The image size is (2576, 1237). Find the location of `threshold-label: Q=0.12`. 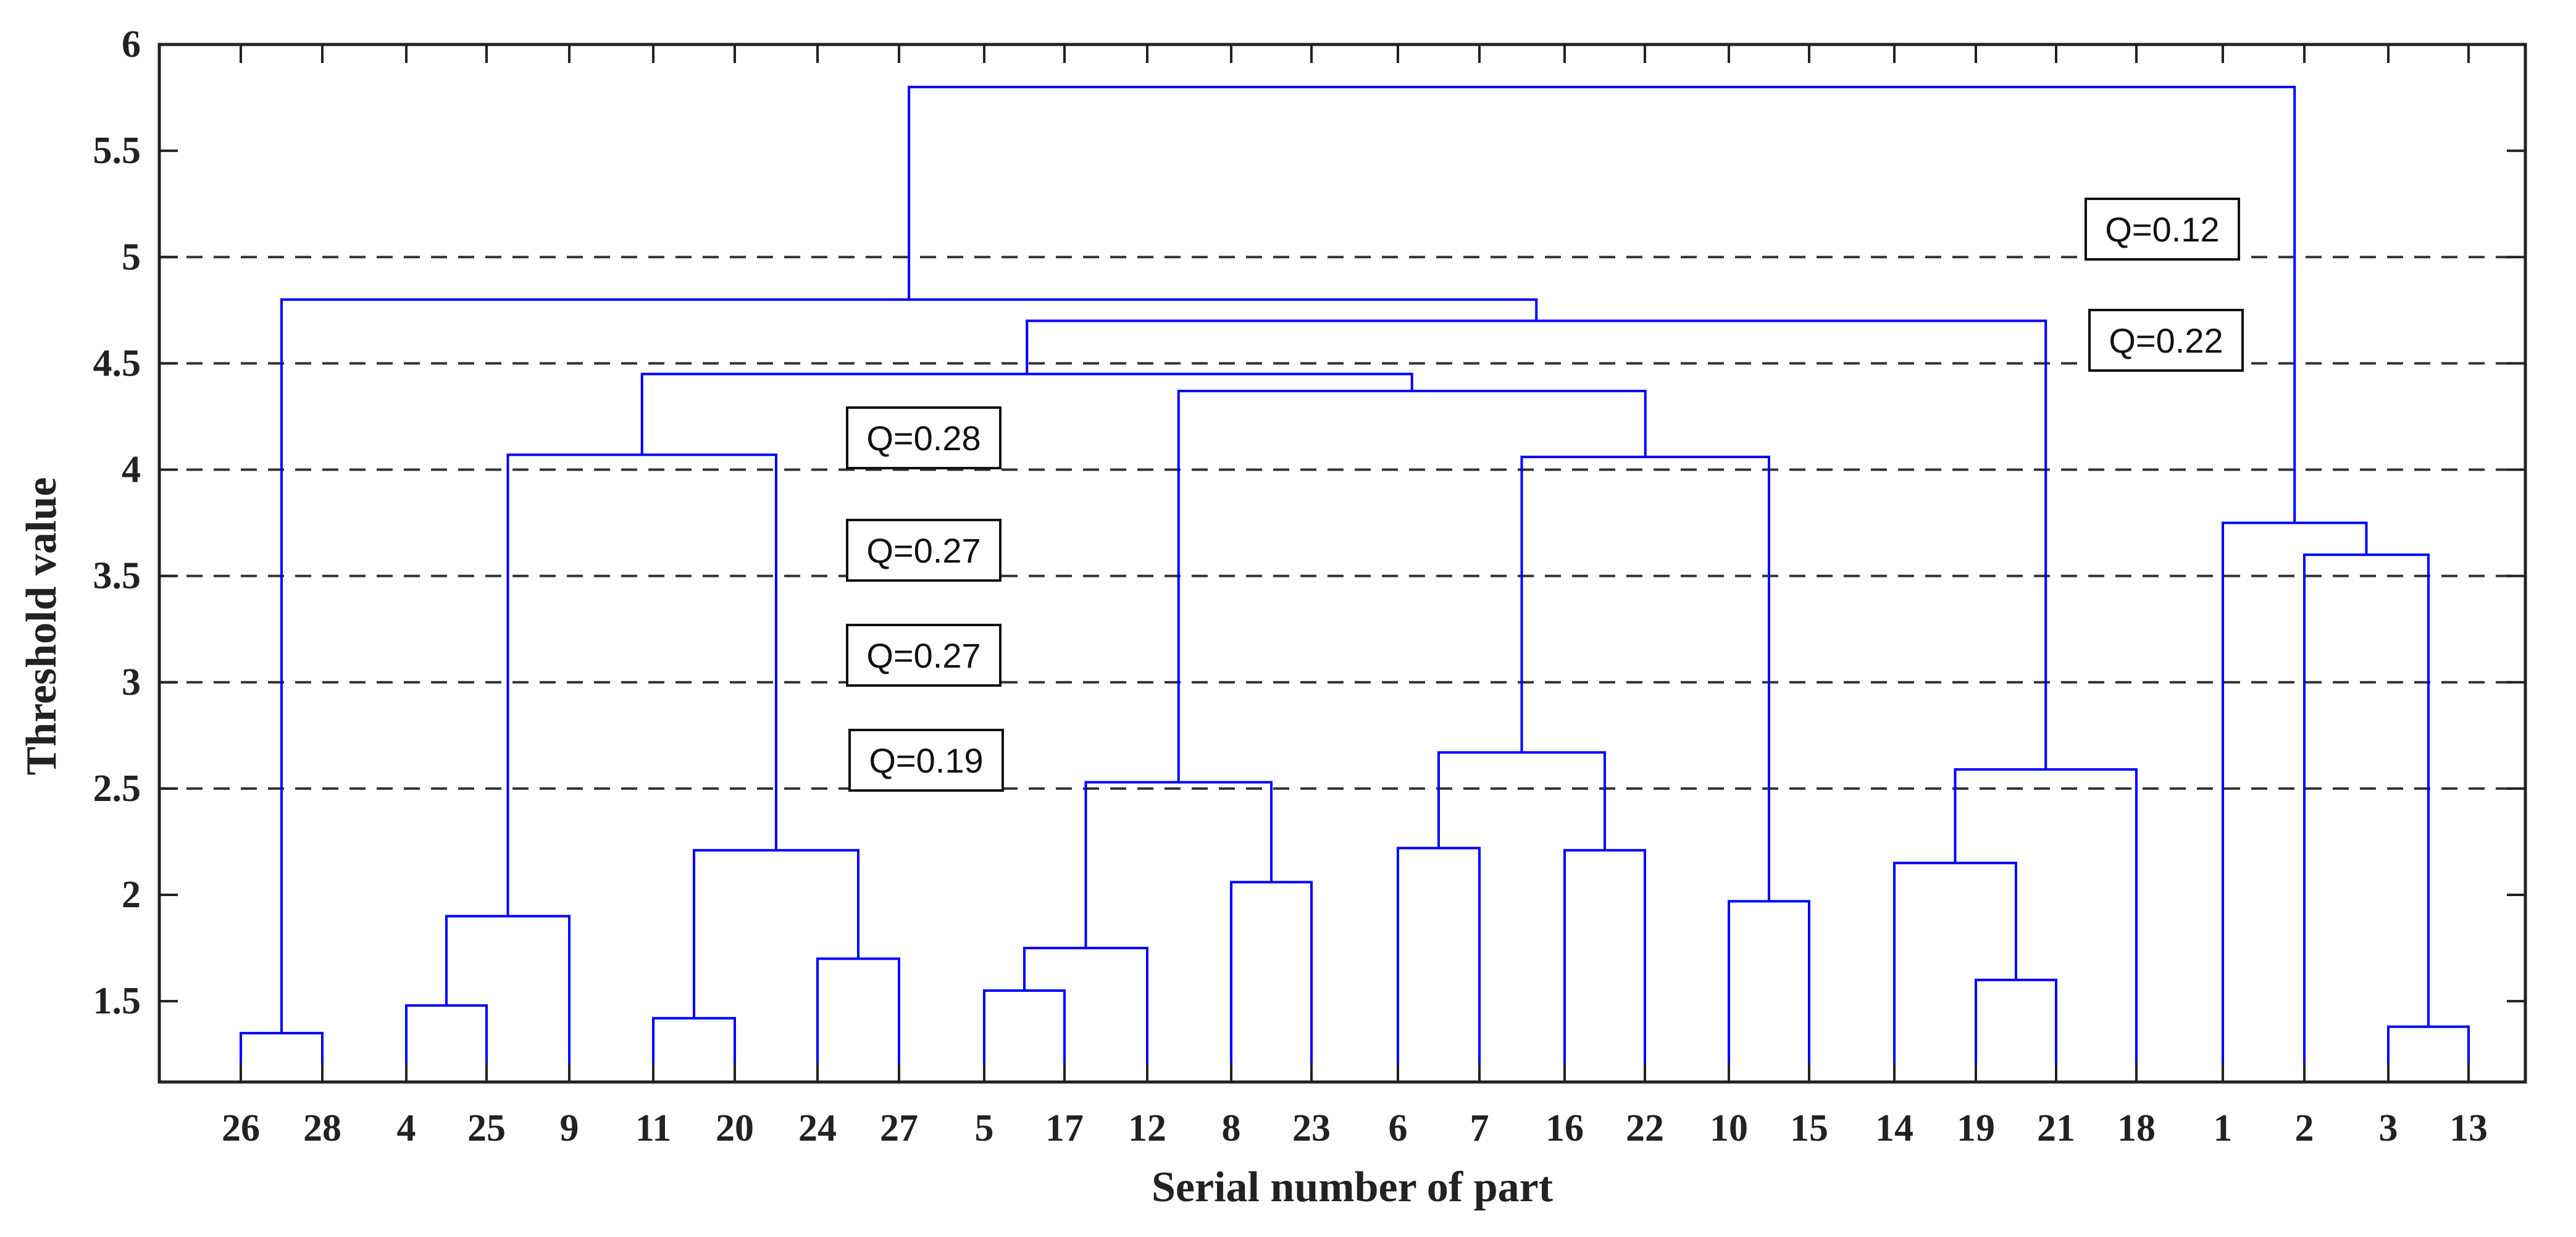

threshold-label: Q=0.12 is located at coordinates (2162, 230).